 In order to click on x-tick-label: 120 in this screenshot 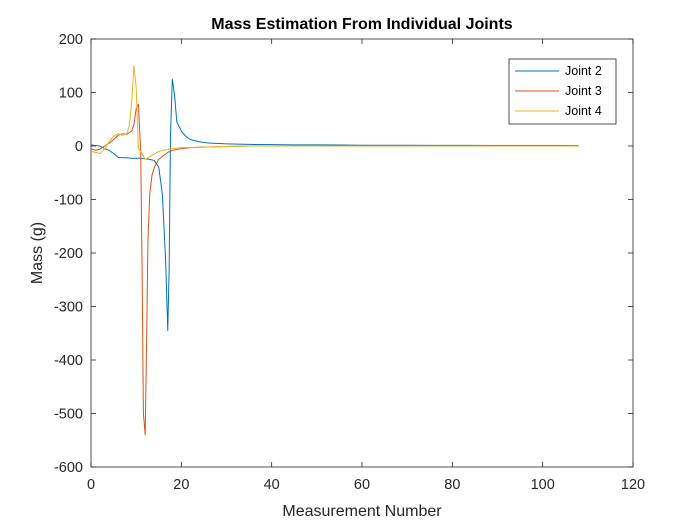, I will do `click(633, 485)`.